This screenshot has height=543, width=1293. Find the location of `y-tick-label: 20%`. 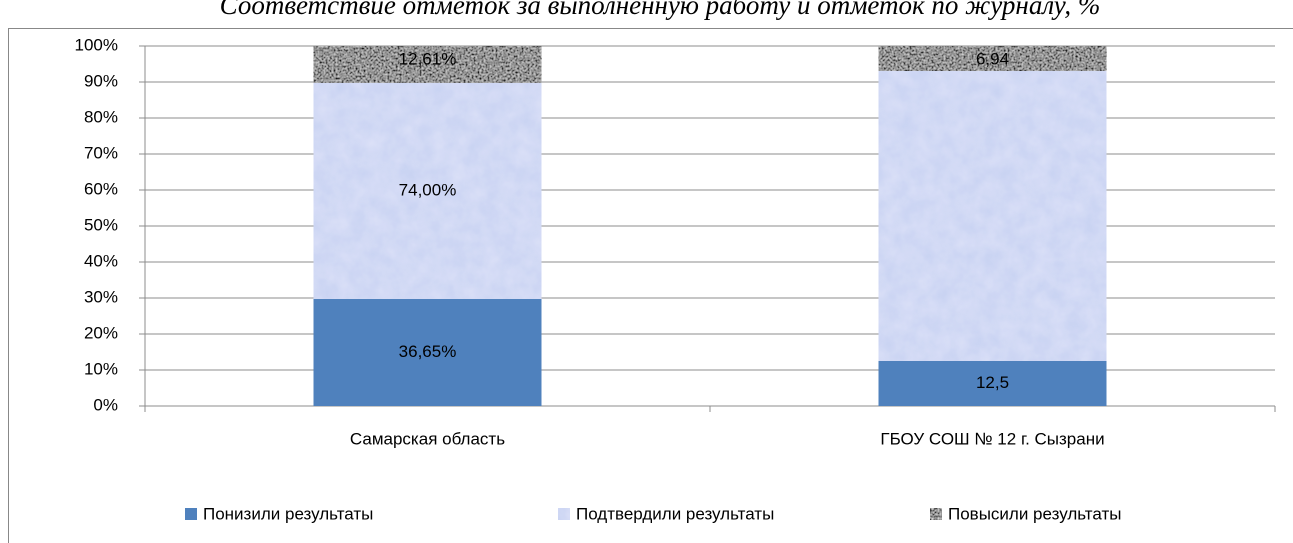

y-tick-label: 20% is located at coordinates (101, 332).